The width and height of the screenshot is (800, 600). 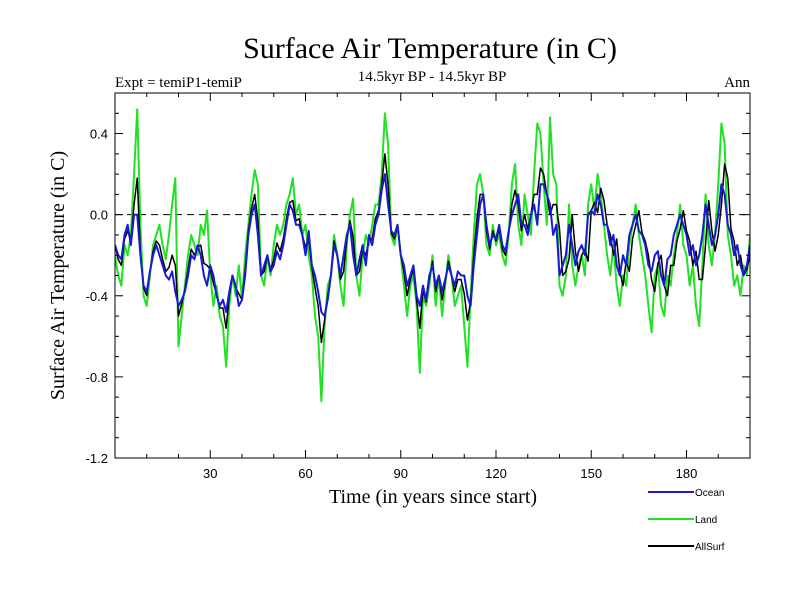 I want to click on y-tick-label: -1.2, so click(x=97, y=458).